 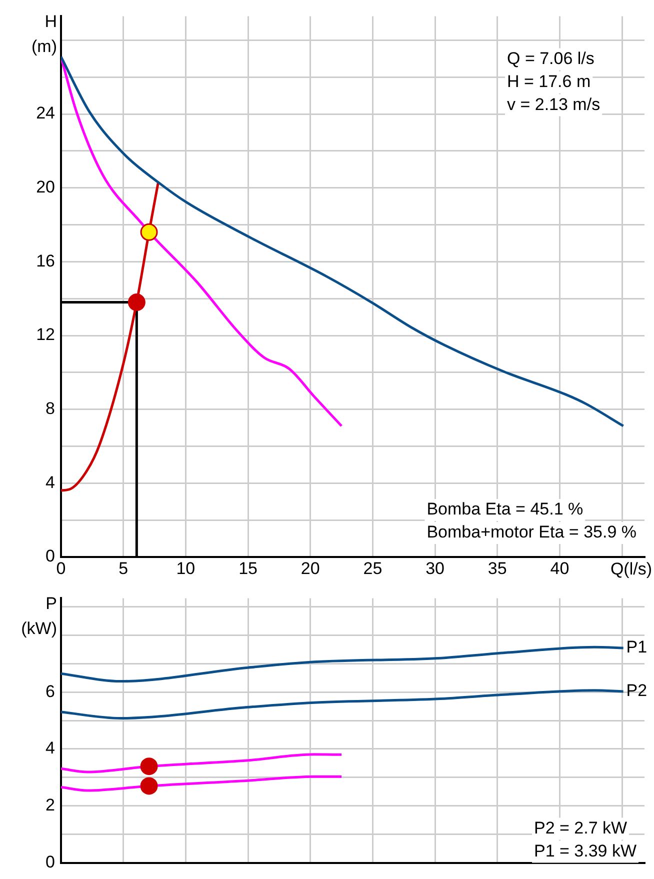 What do you see at coordinates (505, 509) in the screenshot?
I see `annotation: Bomba Eta = 45.1 %` at bounding box center [505, 509].